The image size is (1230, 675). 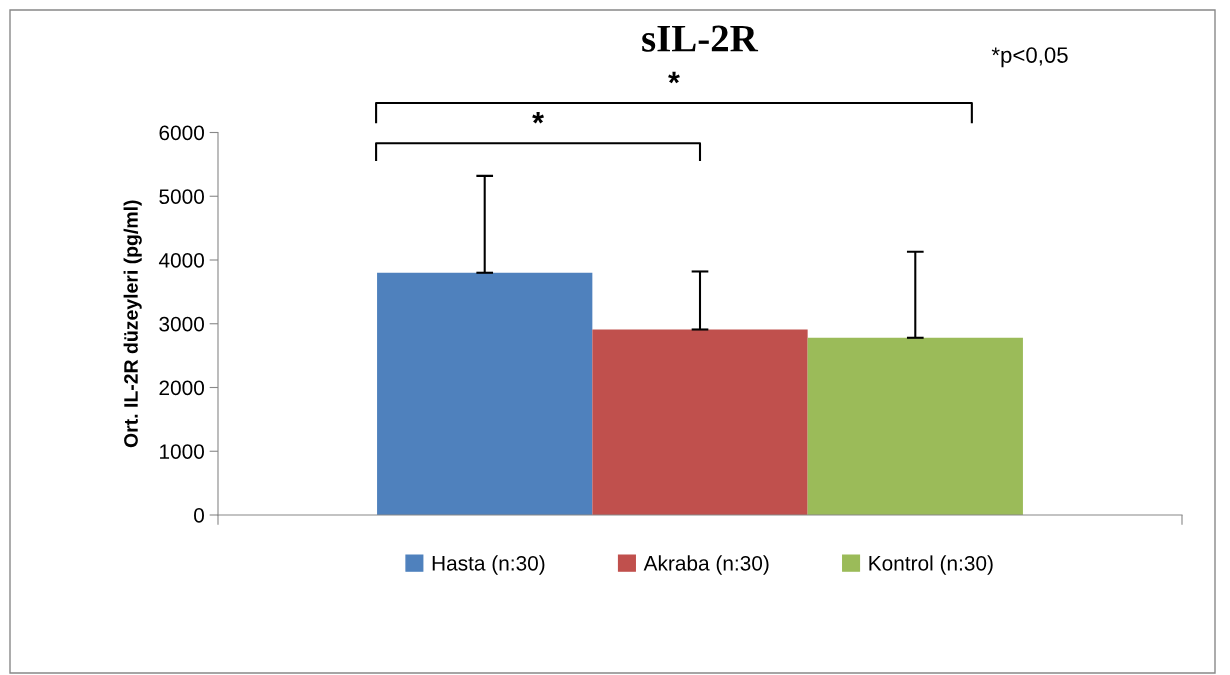 What do you see at coordinates (181, 324) in the screenshot?
I see `y-tick-label: 3000` at bounding box center [181, 324].